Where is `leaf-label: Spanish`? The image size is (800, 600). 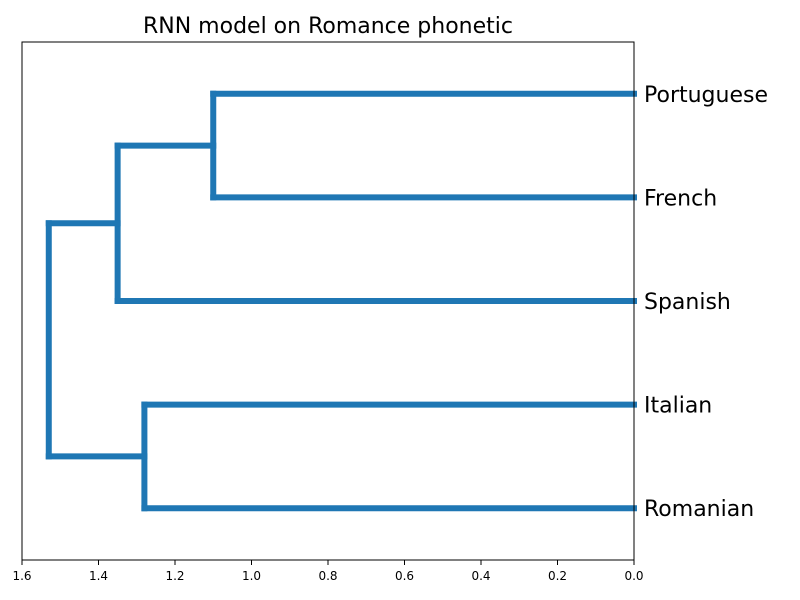
leaf-label: Spanish is located at coordinates (687, 302).